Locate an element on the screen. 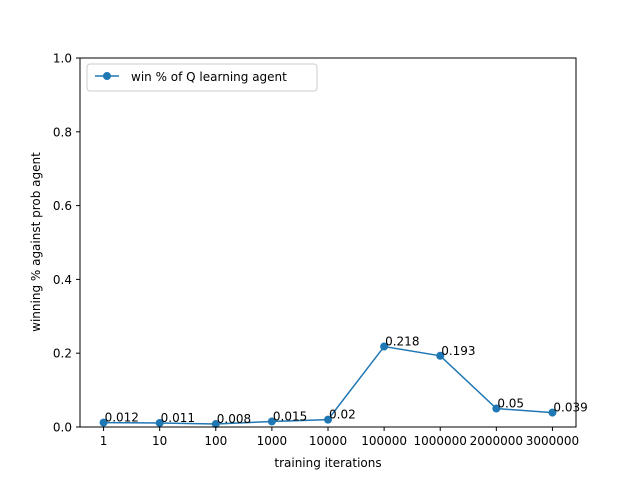 The height and width of the screenshot is (480, 640). x-axis-label: training iterations is located at coordinates (327, 463).